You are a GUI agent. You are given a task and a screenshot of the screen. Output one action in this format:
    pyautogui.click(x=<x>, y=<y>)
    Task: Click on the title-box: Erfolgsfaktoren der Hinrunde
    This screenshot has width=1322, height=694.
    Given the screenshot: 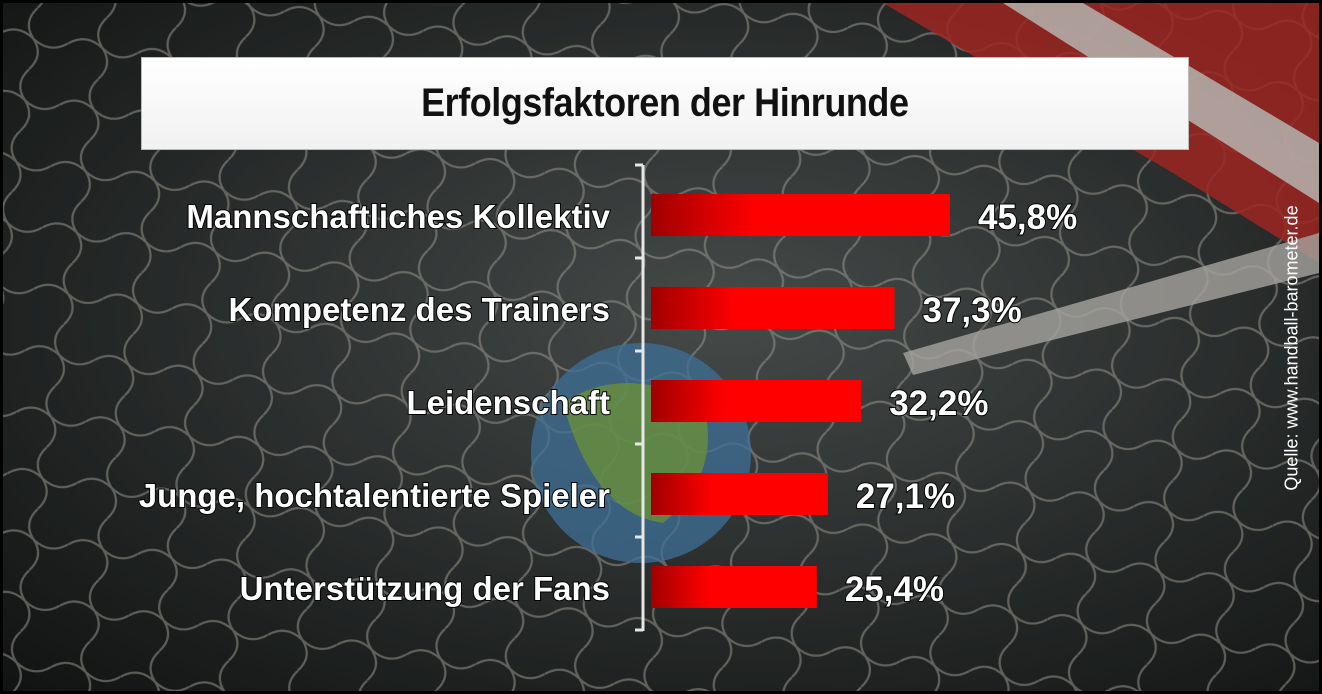 What is the action you would take?
    pyautogui.click(x=665, y=103)
    